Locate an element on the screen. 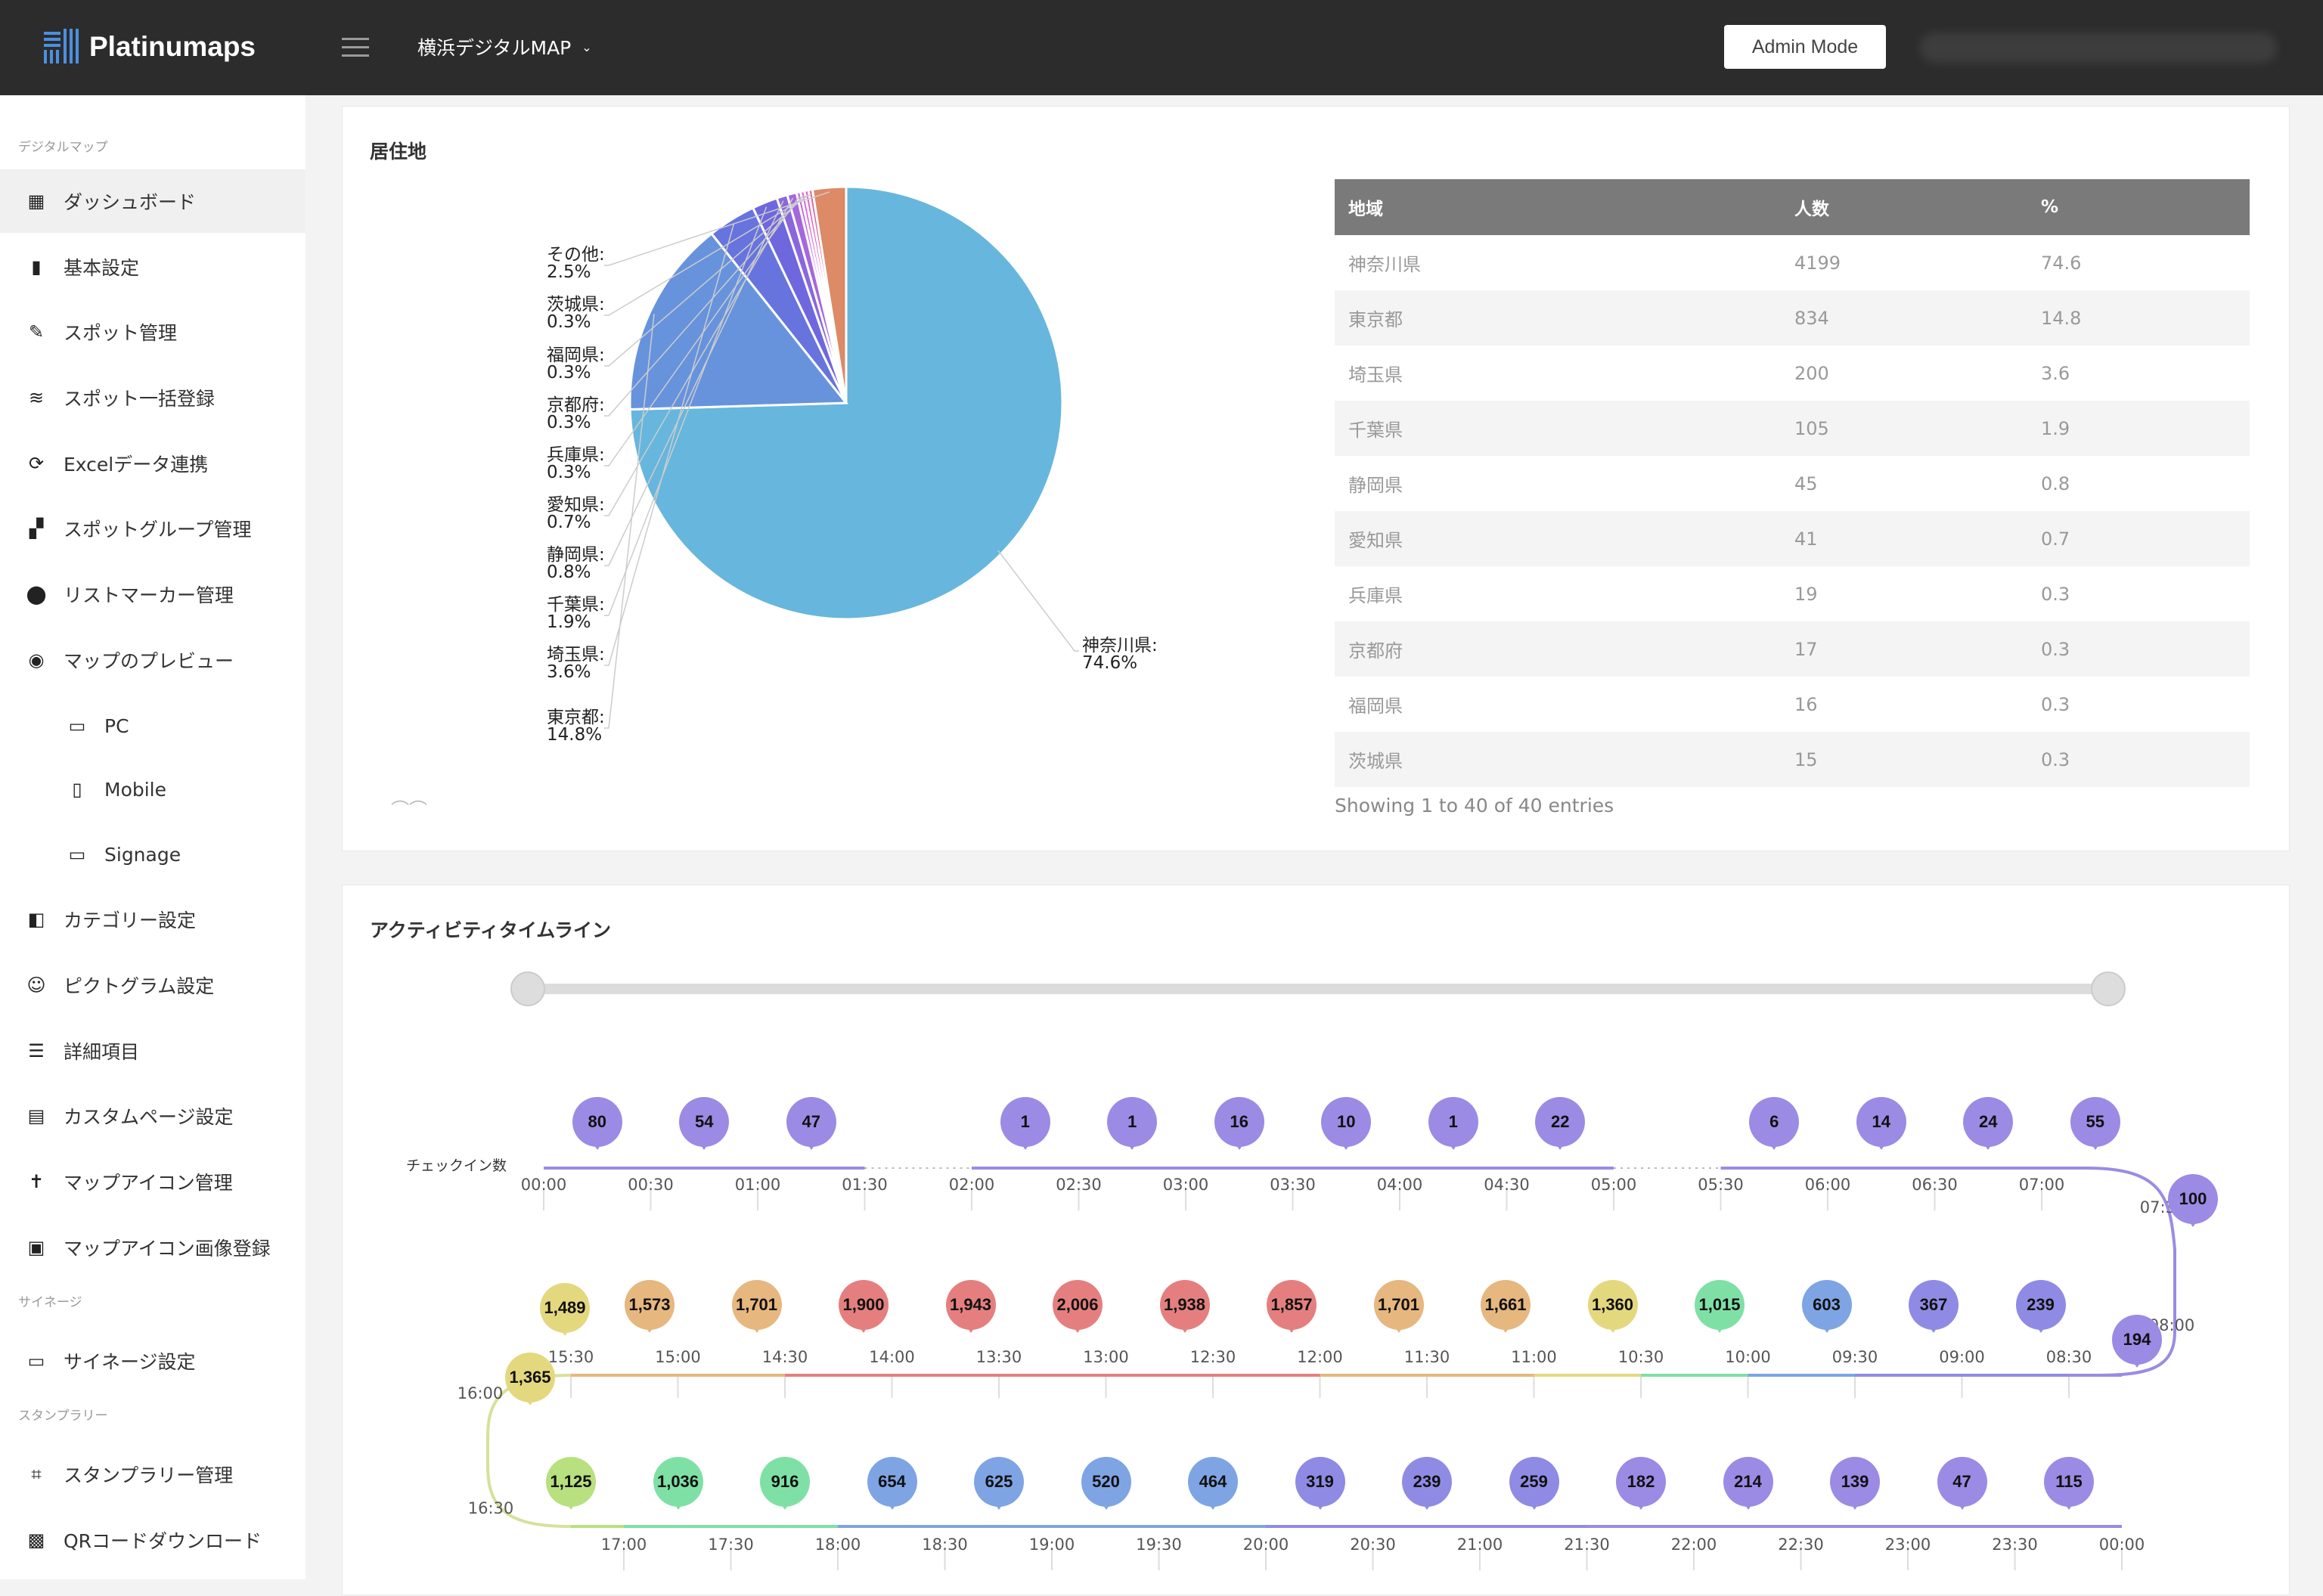 The width and height of the screenshot is (2323, 1596). map-selector: 横浜デジタルMAP ⌄ is located at coordinates (505, 46).